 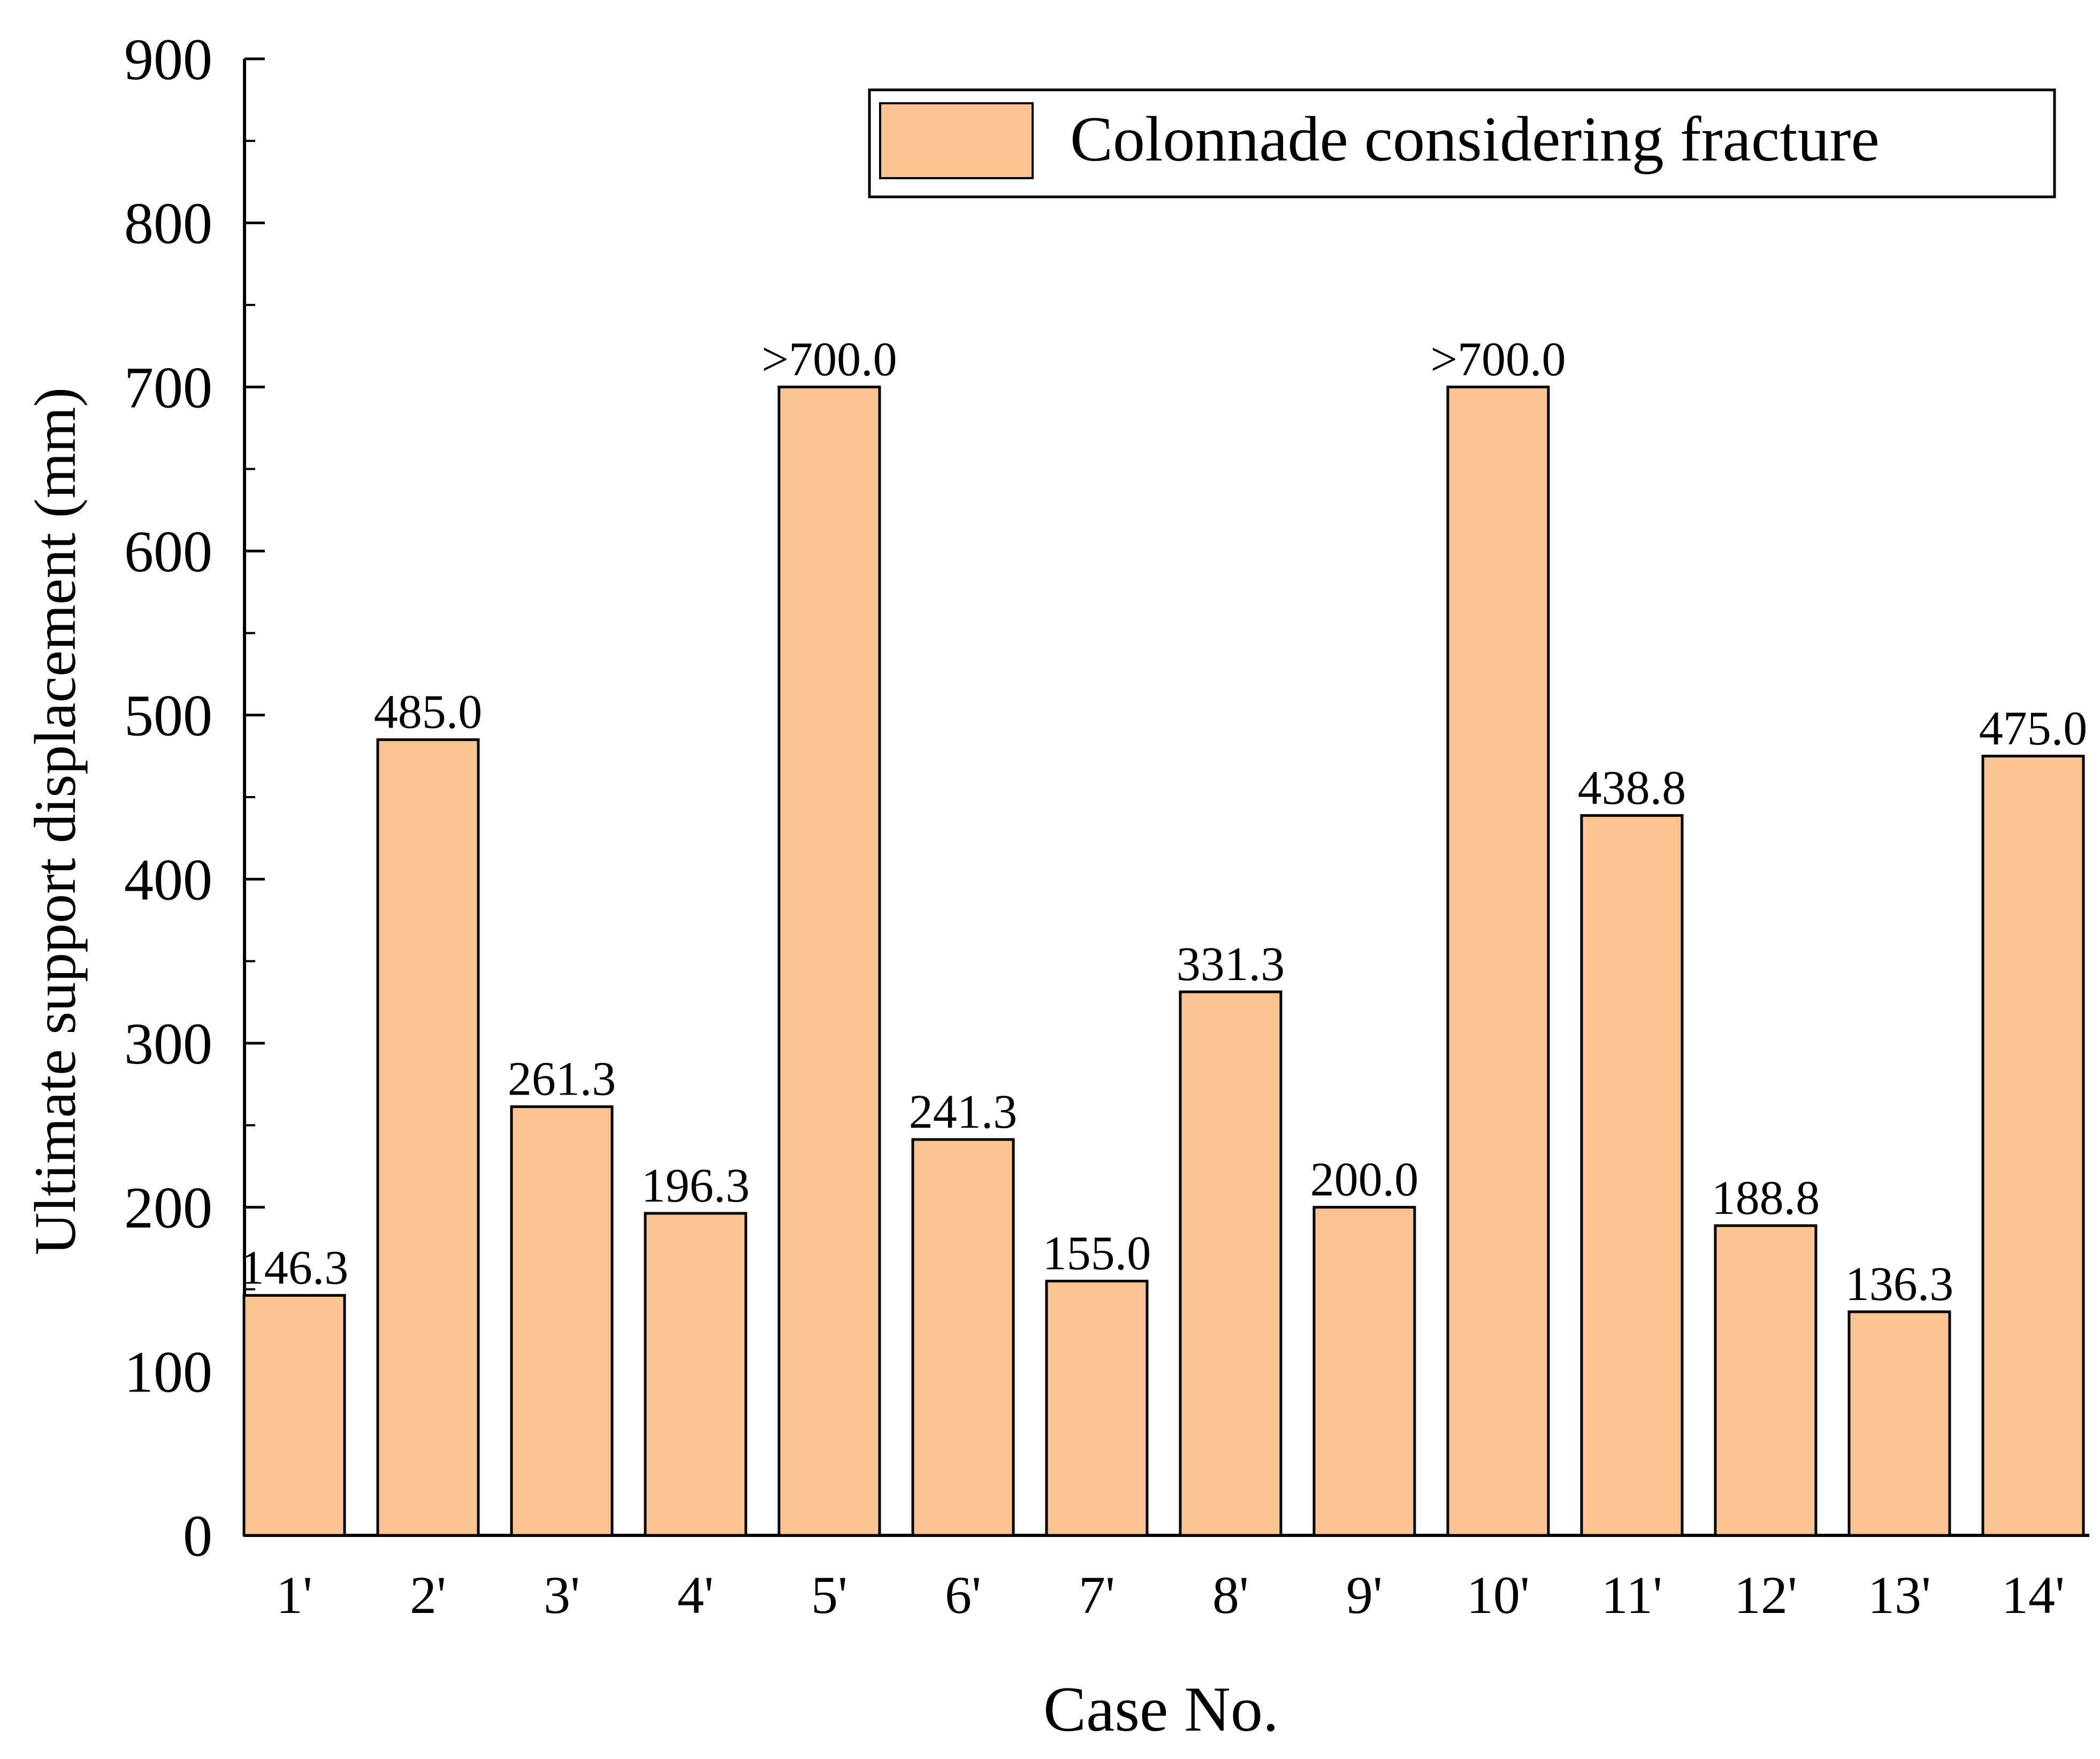 What do you see at coordinates (1231, 964) in the screenshot?
I see `bar-data-label: 331.3` at bounding box center [1231, 964].